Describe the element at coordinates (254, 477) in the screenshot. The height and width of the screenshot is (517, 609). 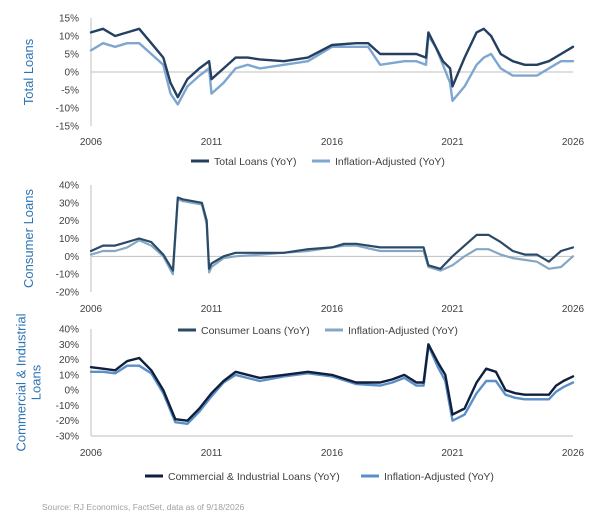
I see `legend-label: Commercial & Industrial Loans (YoY)` at that location.